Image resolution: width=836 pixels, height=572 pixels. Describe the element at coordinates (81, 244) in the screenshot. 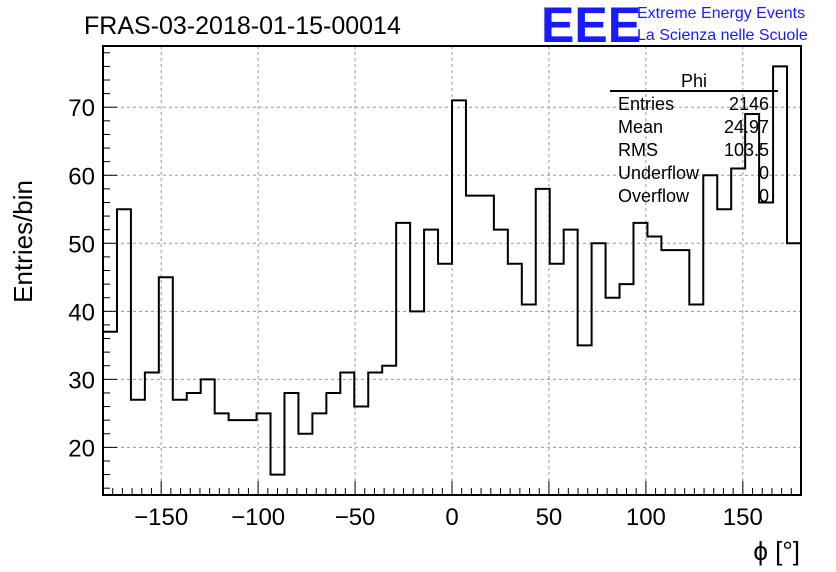

I see `y-tick-label: 50` at that location.